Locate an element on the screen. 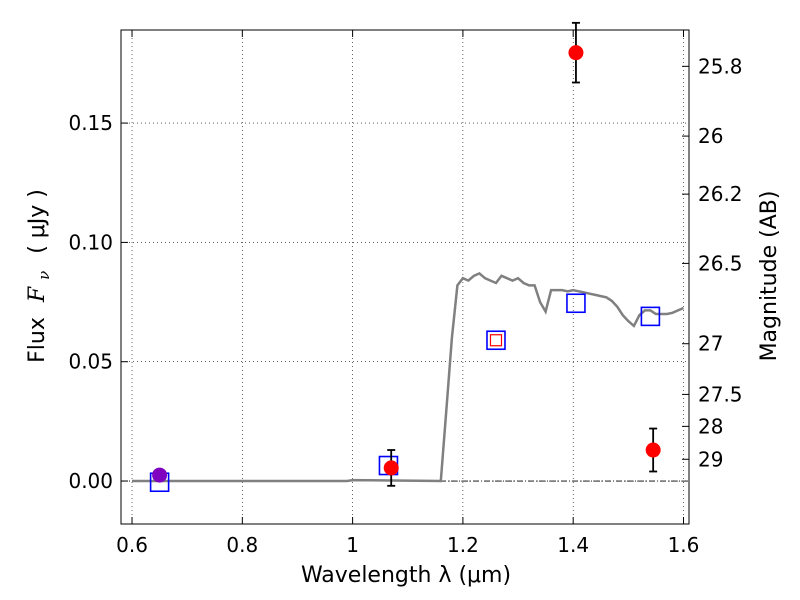 This screenshot has width=800, height=600. y2-tick-label: 27 is located at coordinates (710, 344).